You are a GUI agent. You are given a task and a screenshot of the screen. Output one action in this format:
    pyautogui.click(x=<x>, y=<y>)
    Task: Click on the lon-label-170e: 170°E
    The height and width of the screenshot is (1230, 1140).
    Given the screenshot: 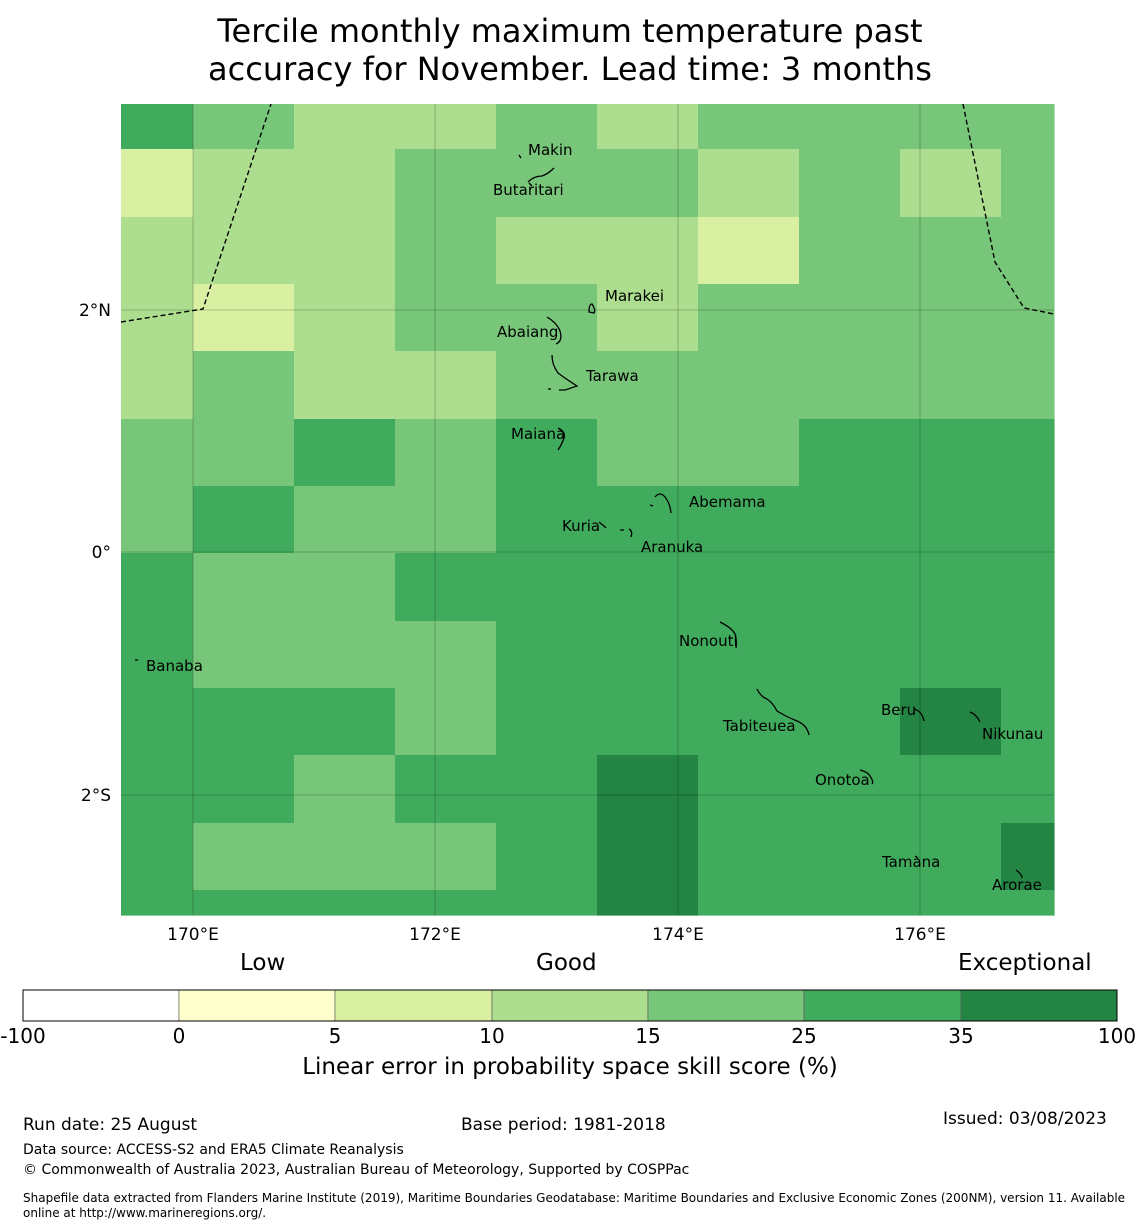 What is the action you would take?
    pyautogui.click(x=193, y=935)
    